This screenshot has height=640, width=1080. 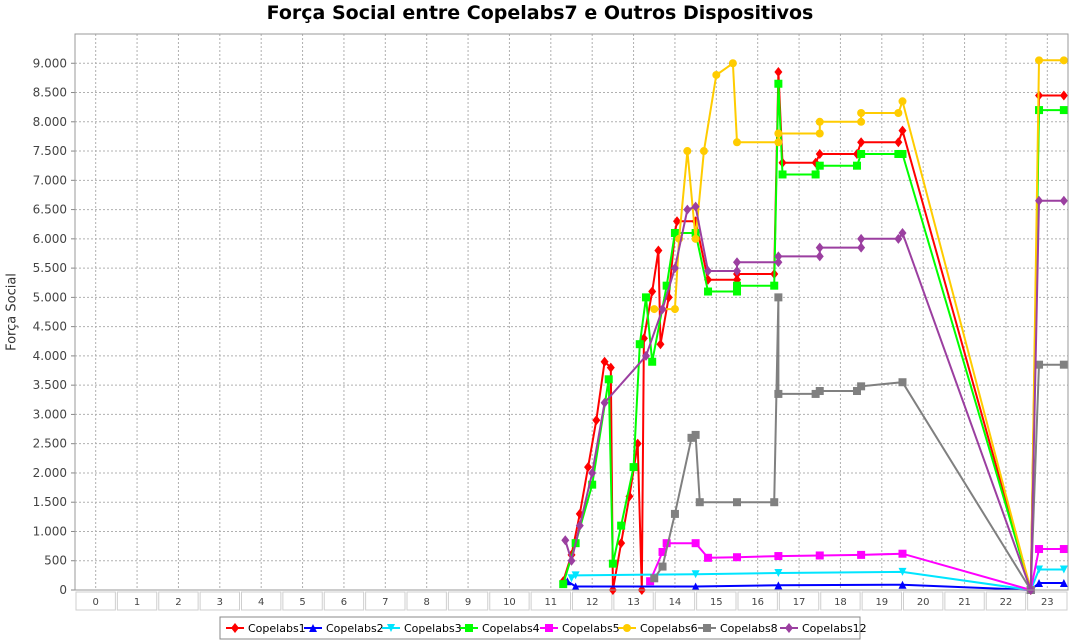 What do you see at coordinates (50, 180) in the screenshot?
I see `y-tick-label: 7.000` at bounding box center [50, 180].